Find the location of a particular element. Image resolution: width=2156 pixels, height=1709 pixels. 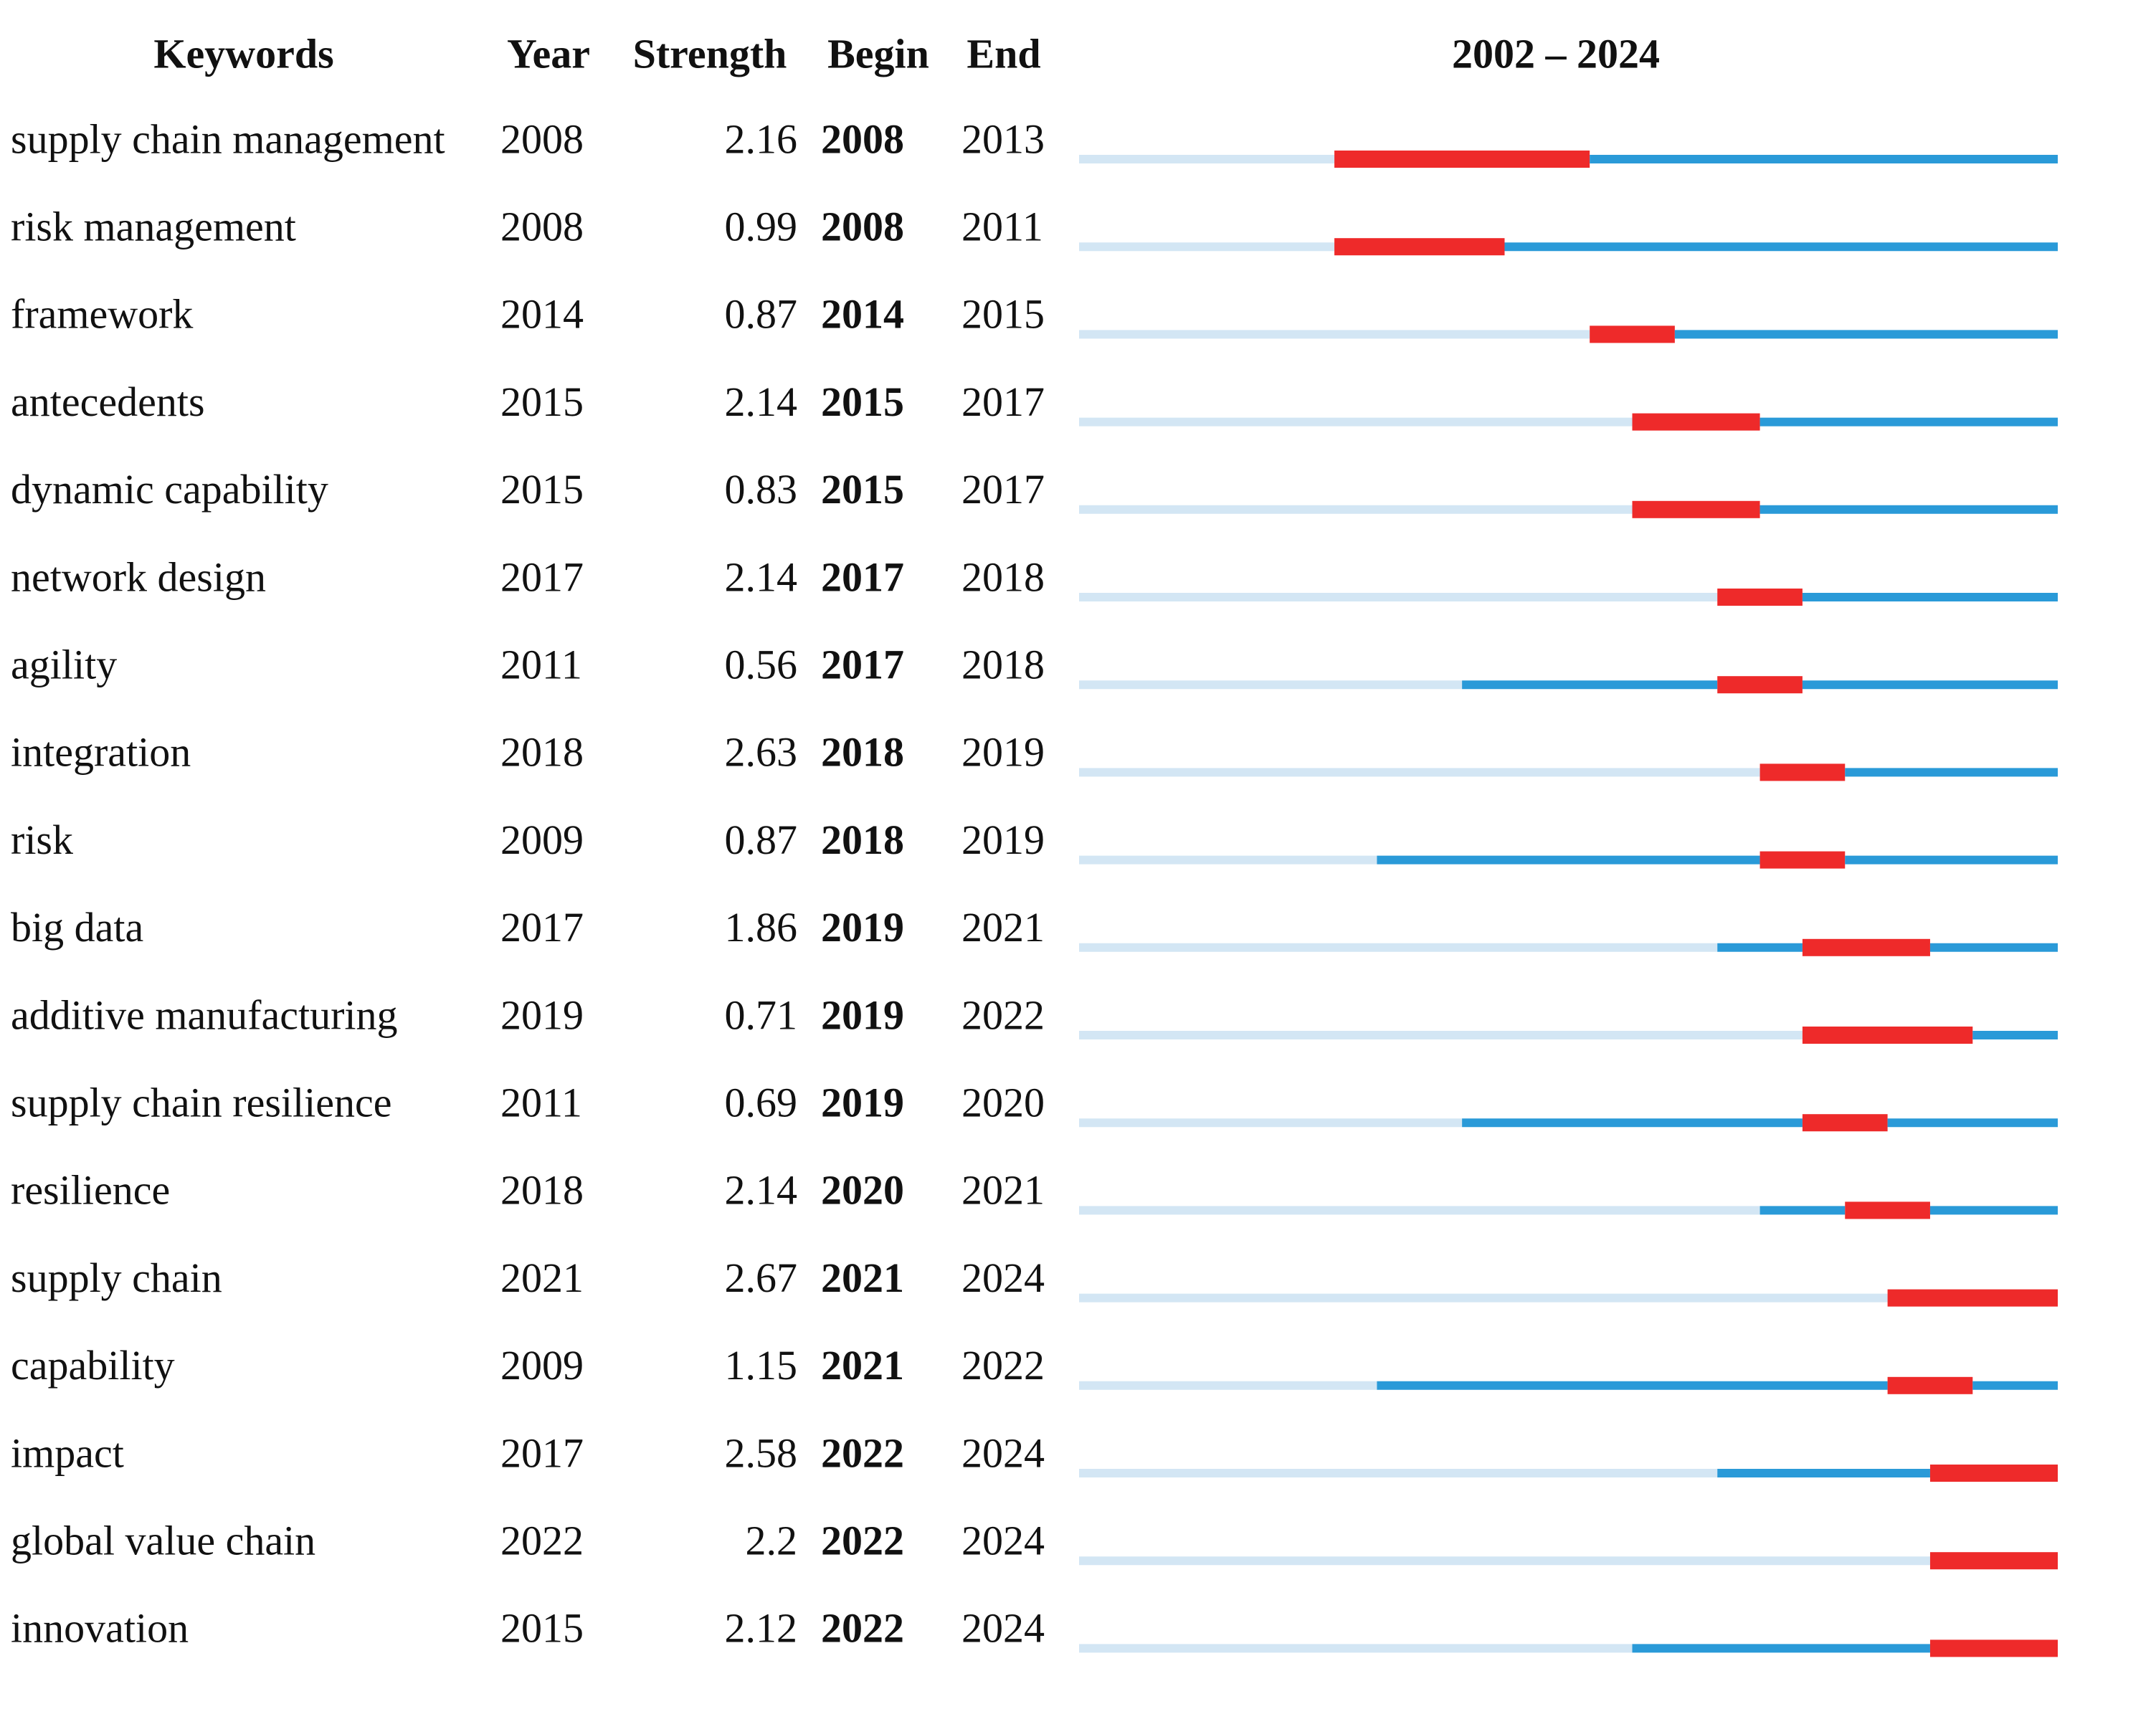

end: 2015 is located at coordinates (1003, 314).